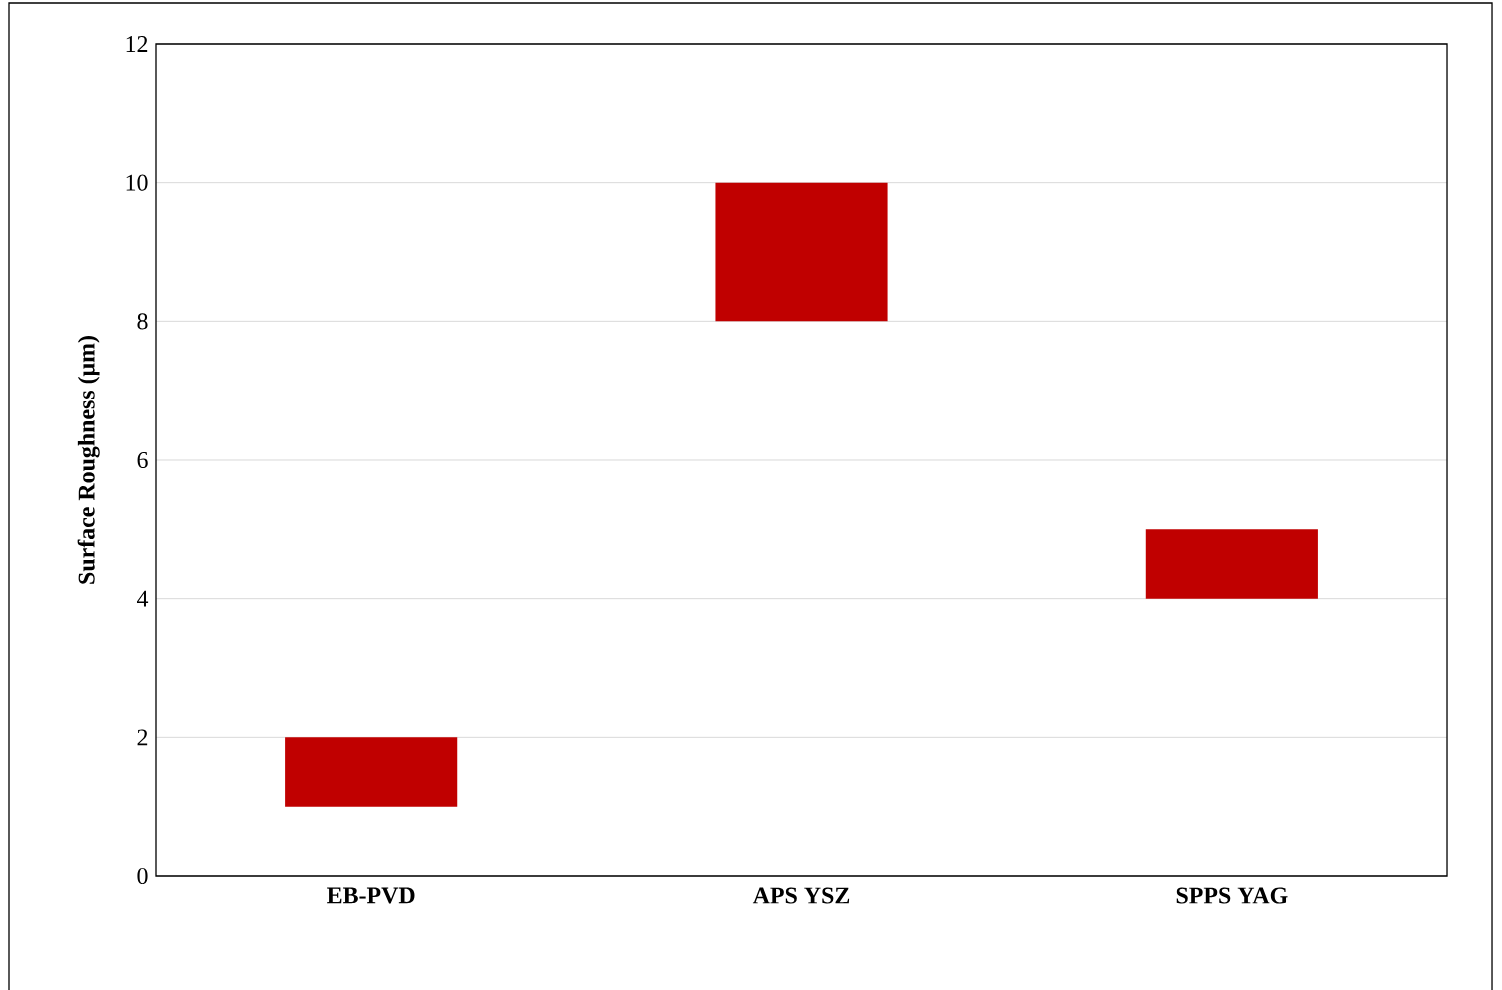 The image size is (1502, 990). What do you see at coordinates (137, 182) in the screenshot?
I see `y-tick-label: 10` at bounding box center [137, 182].